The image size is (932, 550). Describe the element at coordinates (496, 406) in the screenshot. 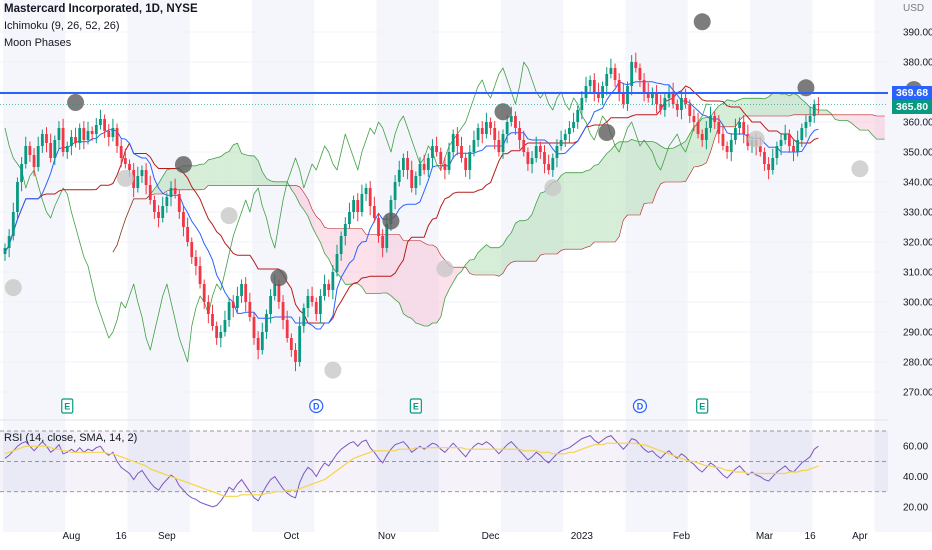

I see `event-markers: EEEDDD⚡` at that location.